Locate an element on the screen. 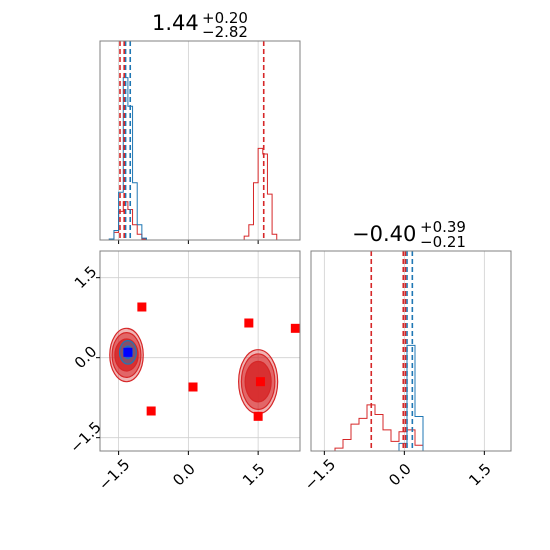 The image size is (550, 550). title-param-2-upper: +0.39 is located at coordinates (443, 227).